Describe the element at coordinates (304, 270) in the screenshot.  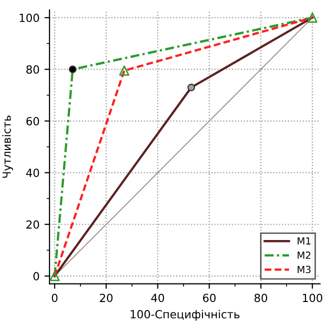
I see `legend-label: M3` at that location.